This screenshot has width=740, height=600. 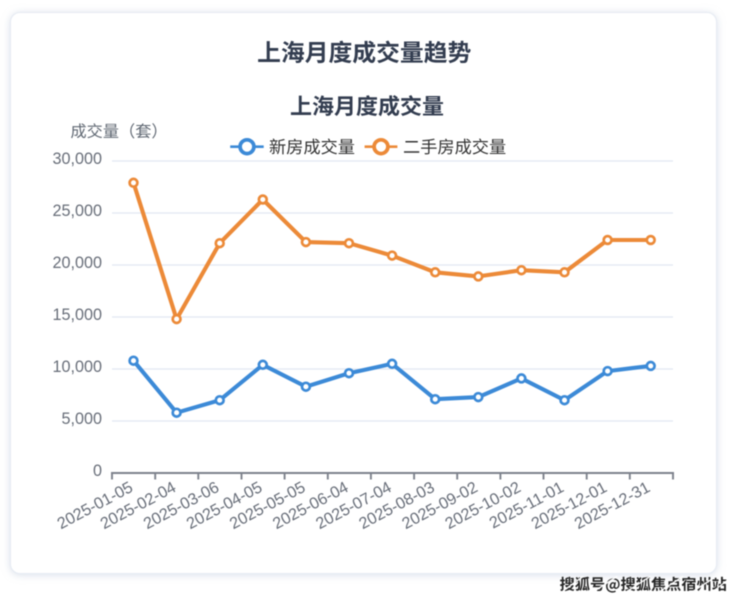 I want to click on svg-text: 0, so click(x=97, y=471).